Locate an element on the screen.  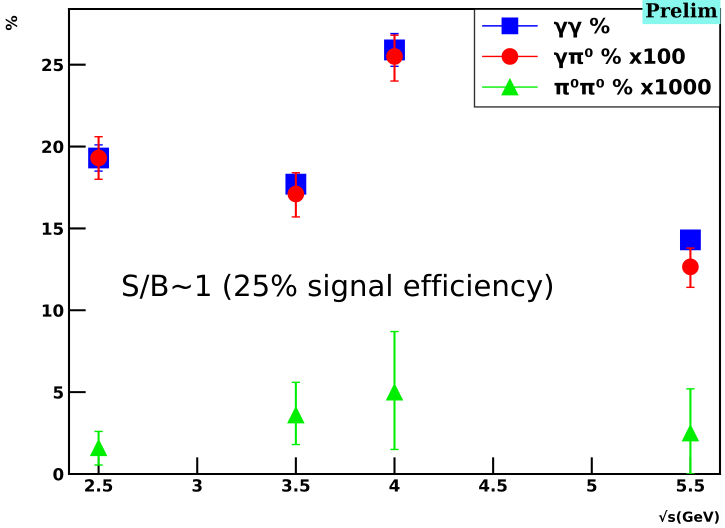
y-tick-label: 15 is located at coordinates (52, 228).